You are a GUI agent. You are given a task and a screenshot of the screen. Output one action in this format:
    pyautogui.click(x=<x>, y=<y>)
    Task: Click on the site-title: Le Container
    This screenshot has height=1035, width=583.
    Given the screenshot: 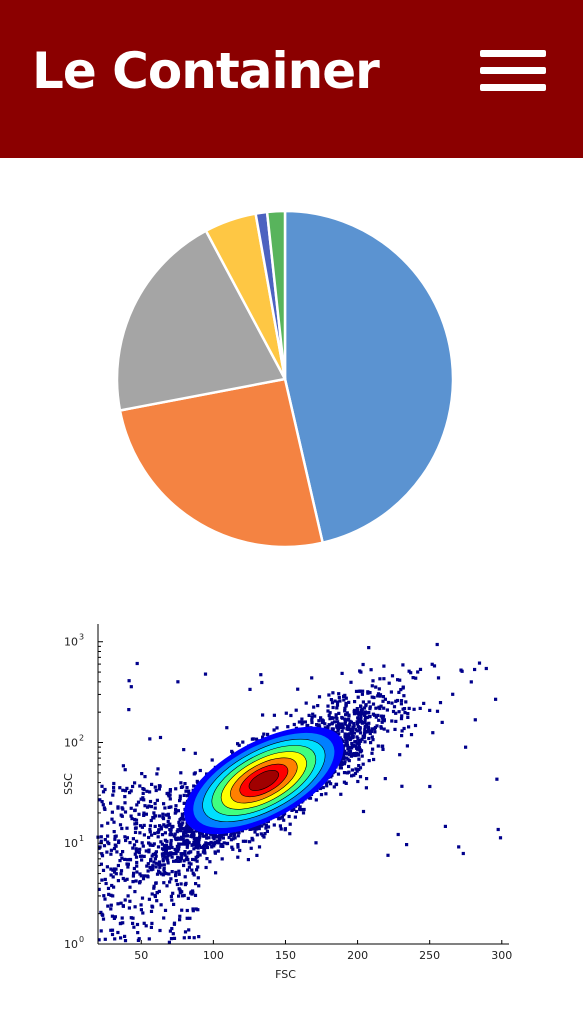 What is the action you would take?
    pyautogui.click(x=206, y=71)
    